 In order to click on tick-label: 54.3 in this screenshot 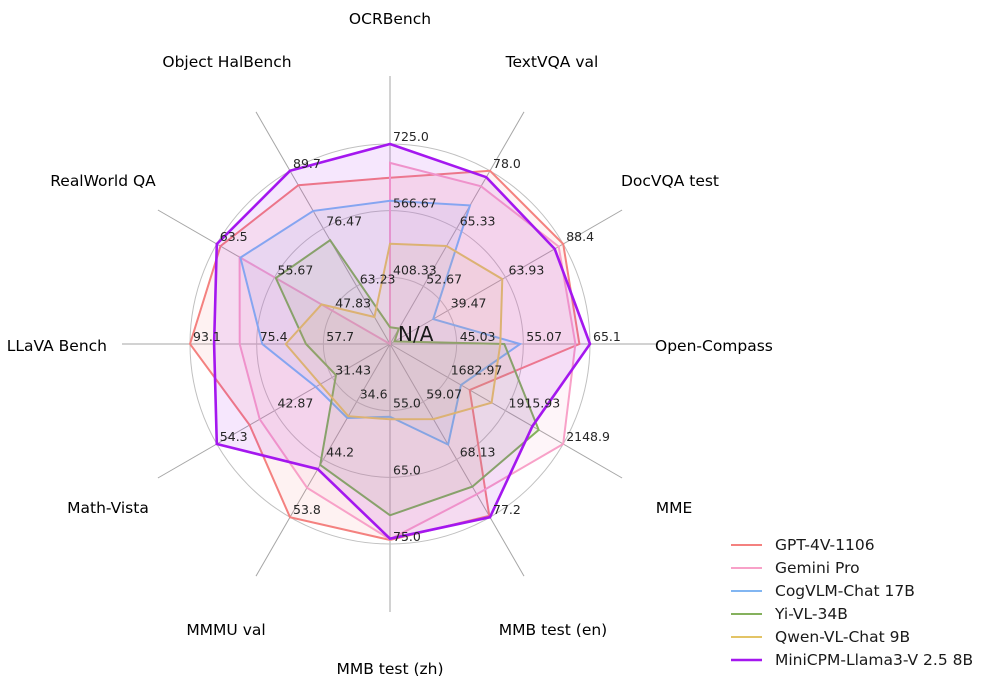, I will do `click(234, 436)`.